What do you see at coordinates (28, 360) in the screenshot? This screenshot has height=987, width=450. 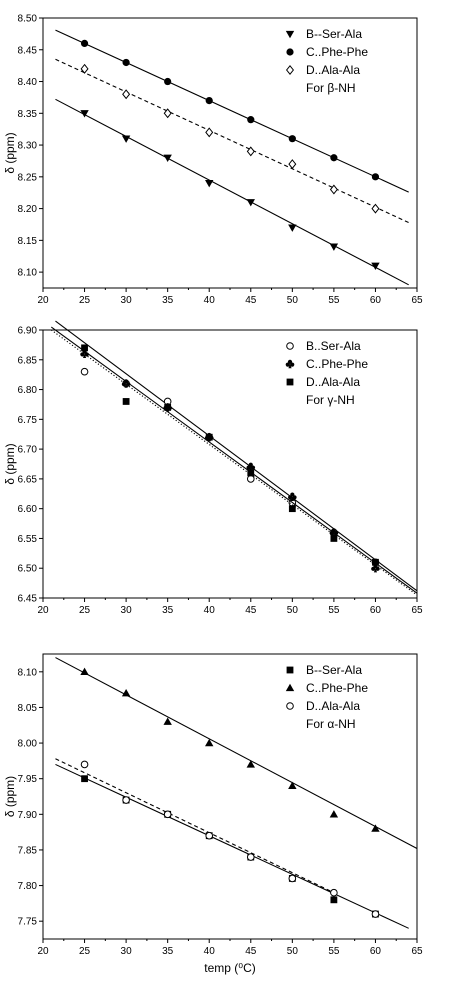 I see `y-tick-label: 6.85` at bounding box center [28, 360].